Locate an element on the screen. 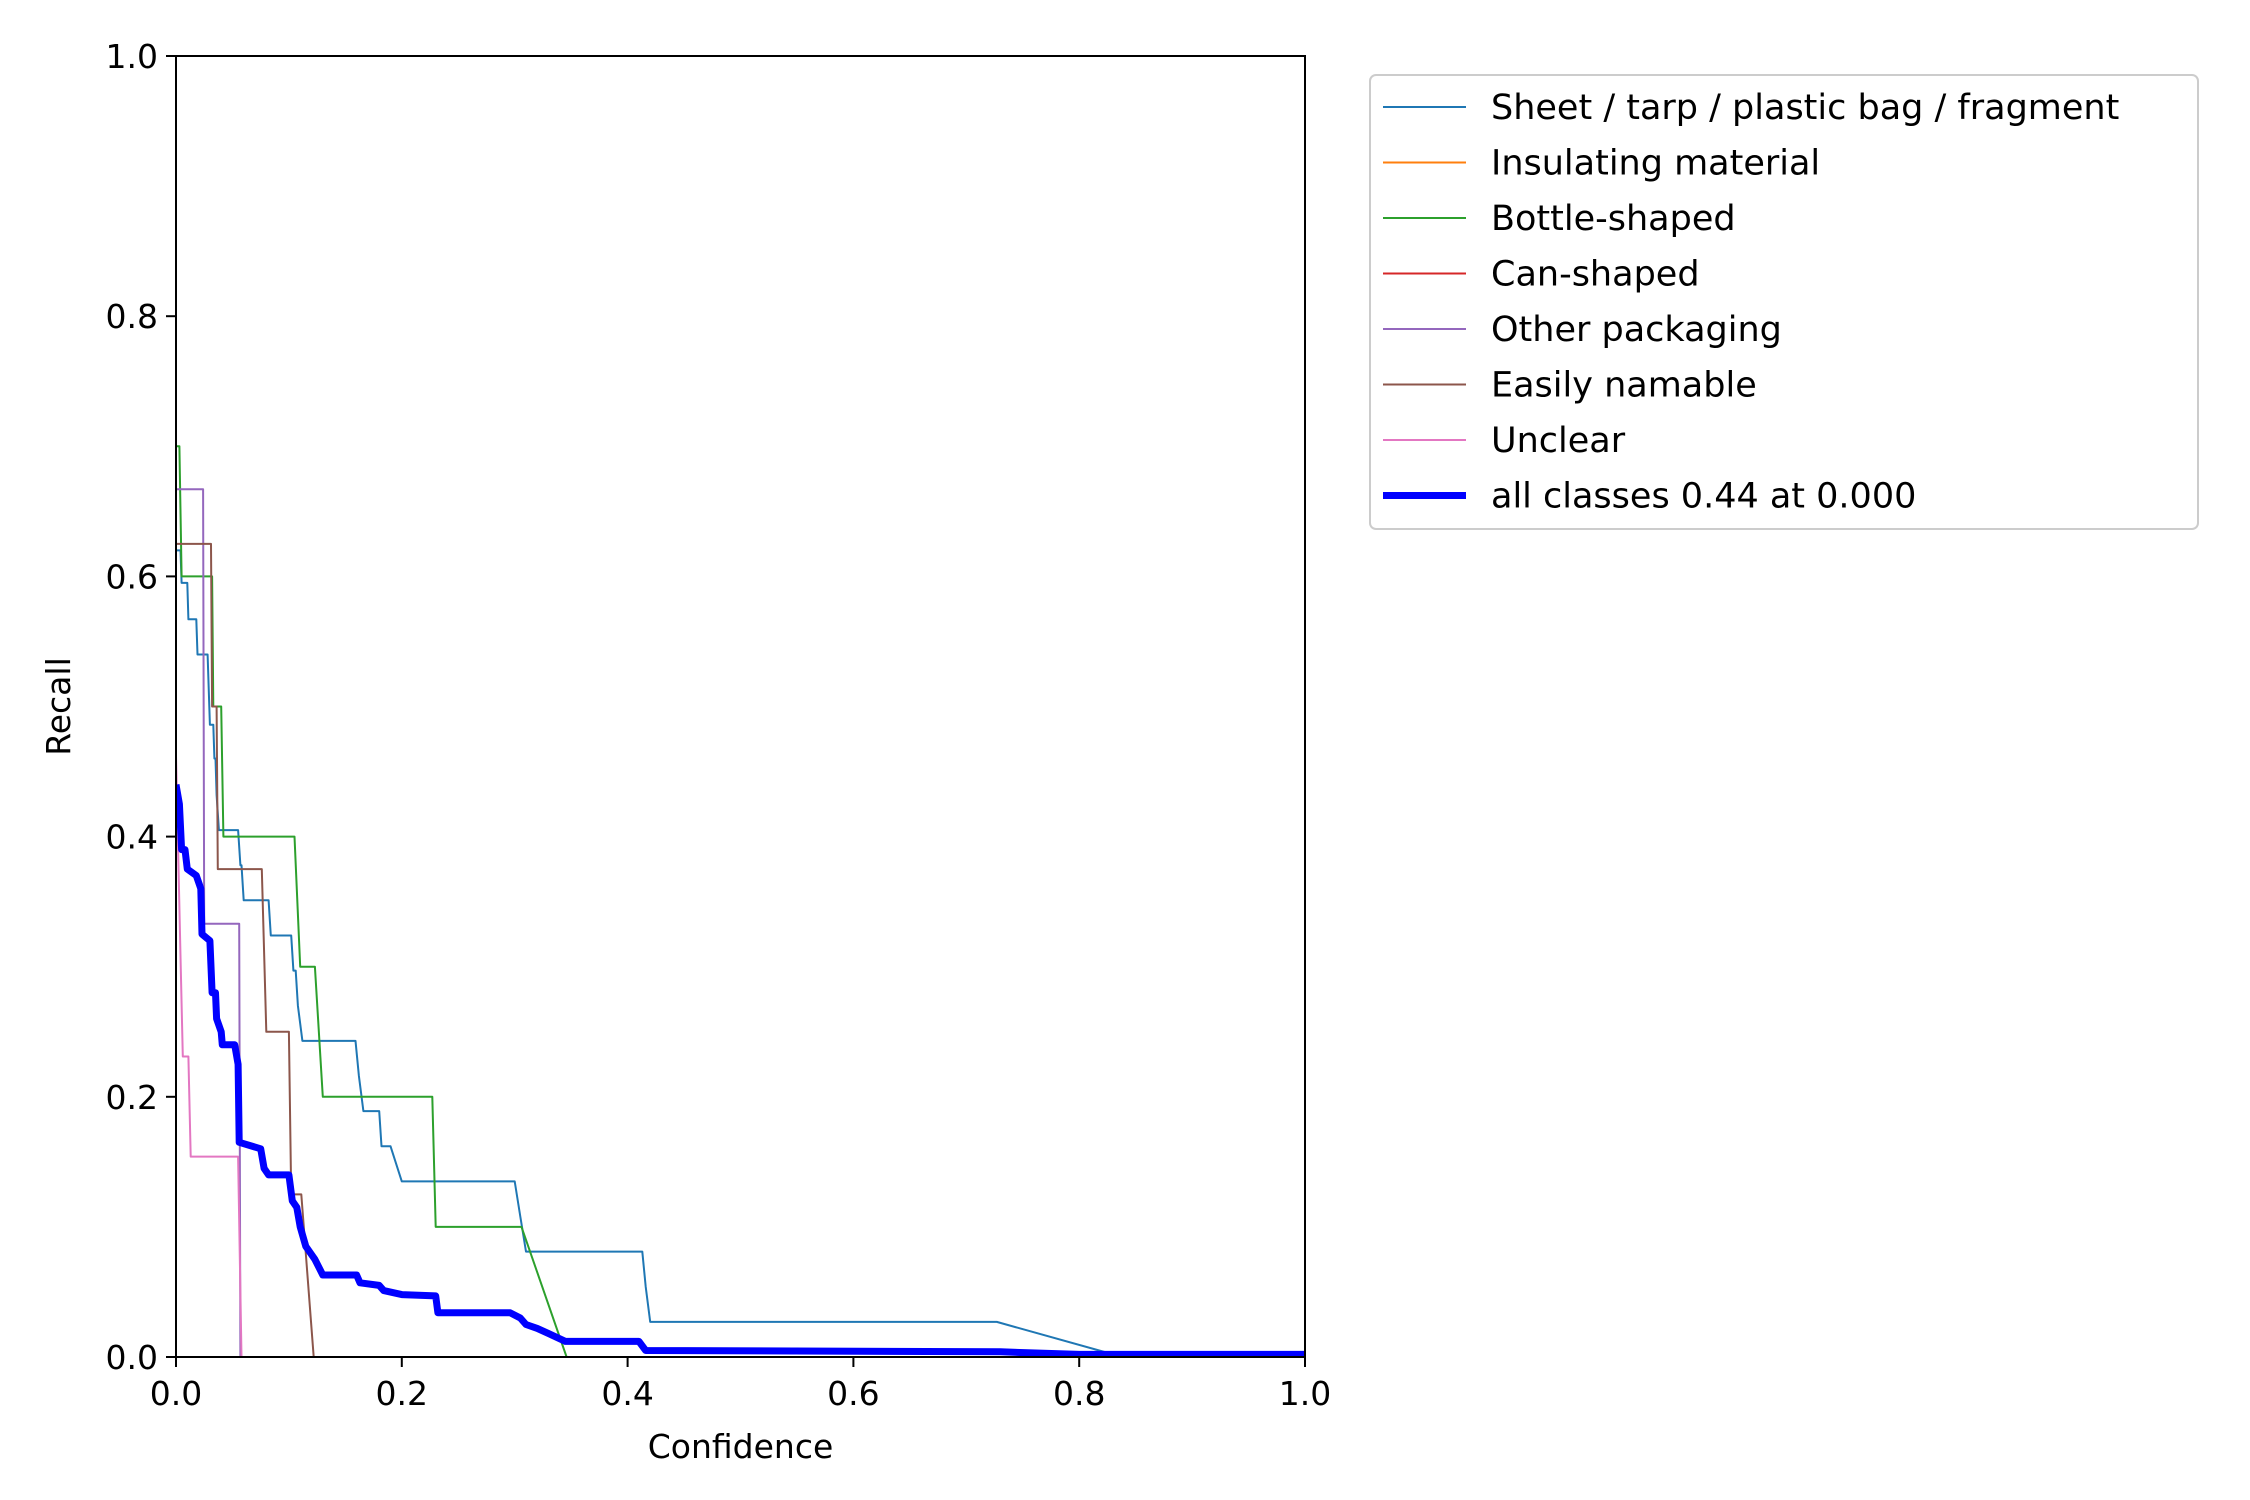 The height and width of the screenshot is (1500, 2250). legend-box is located at coordinates (1784, 302).